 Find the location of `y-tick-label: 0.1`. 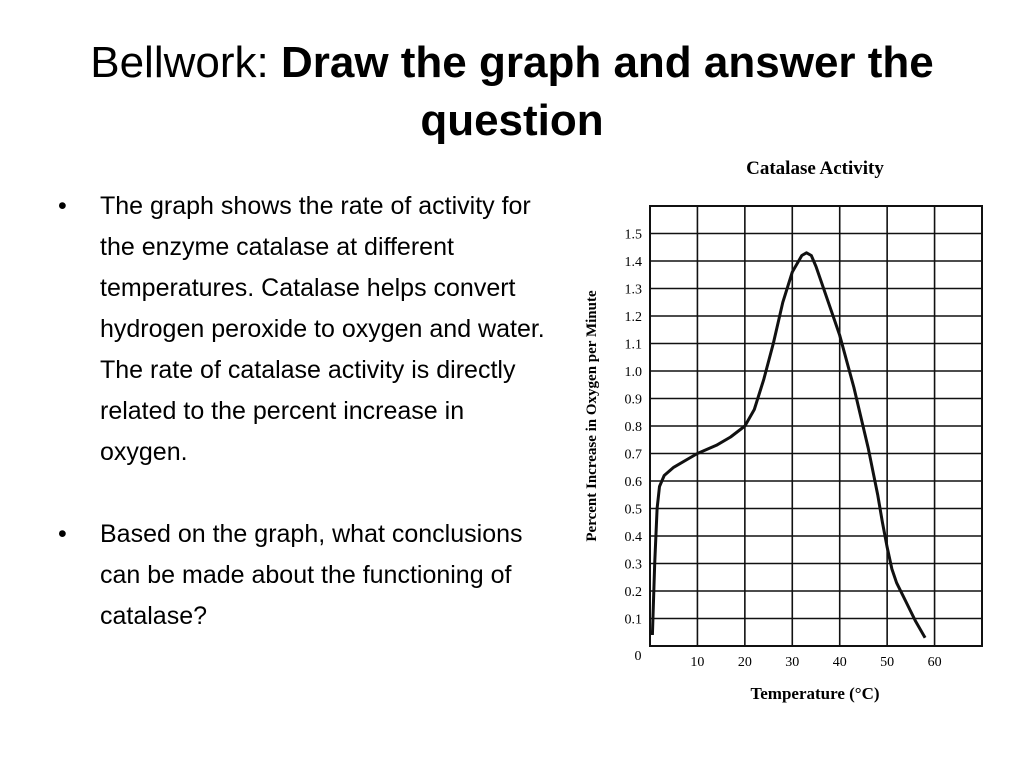

y-tick-label: 0.1 is located at coordinates (634, 620).